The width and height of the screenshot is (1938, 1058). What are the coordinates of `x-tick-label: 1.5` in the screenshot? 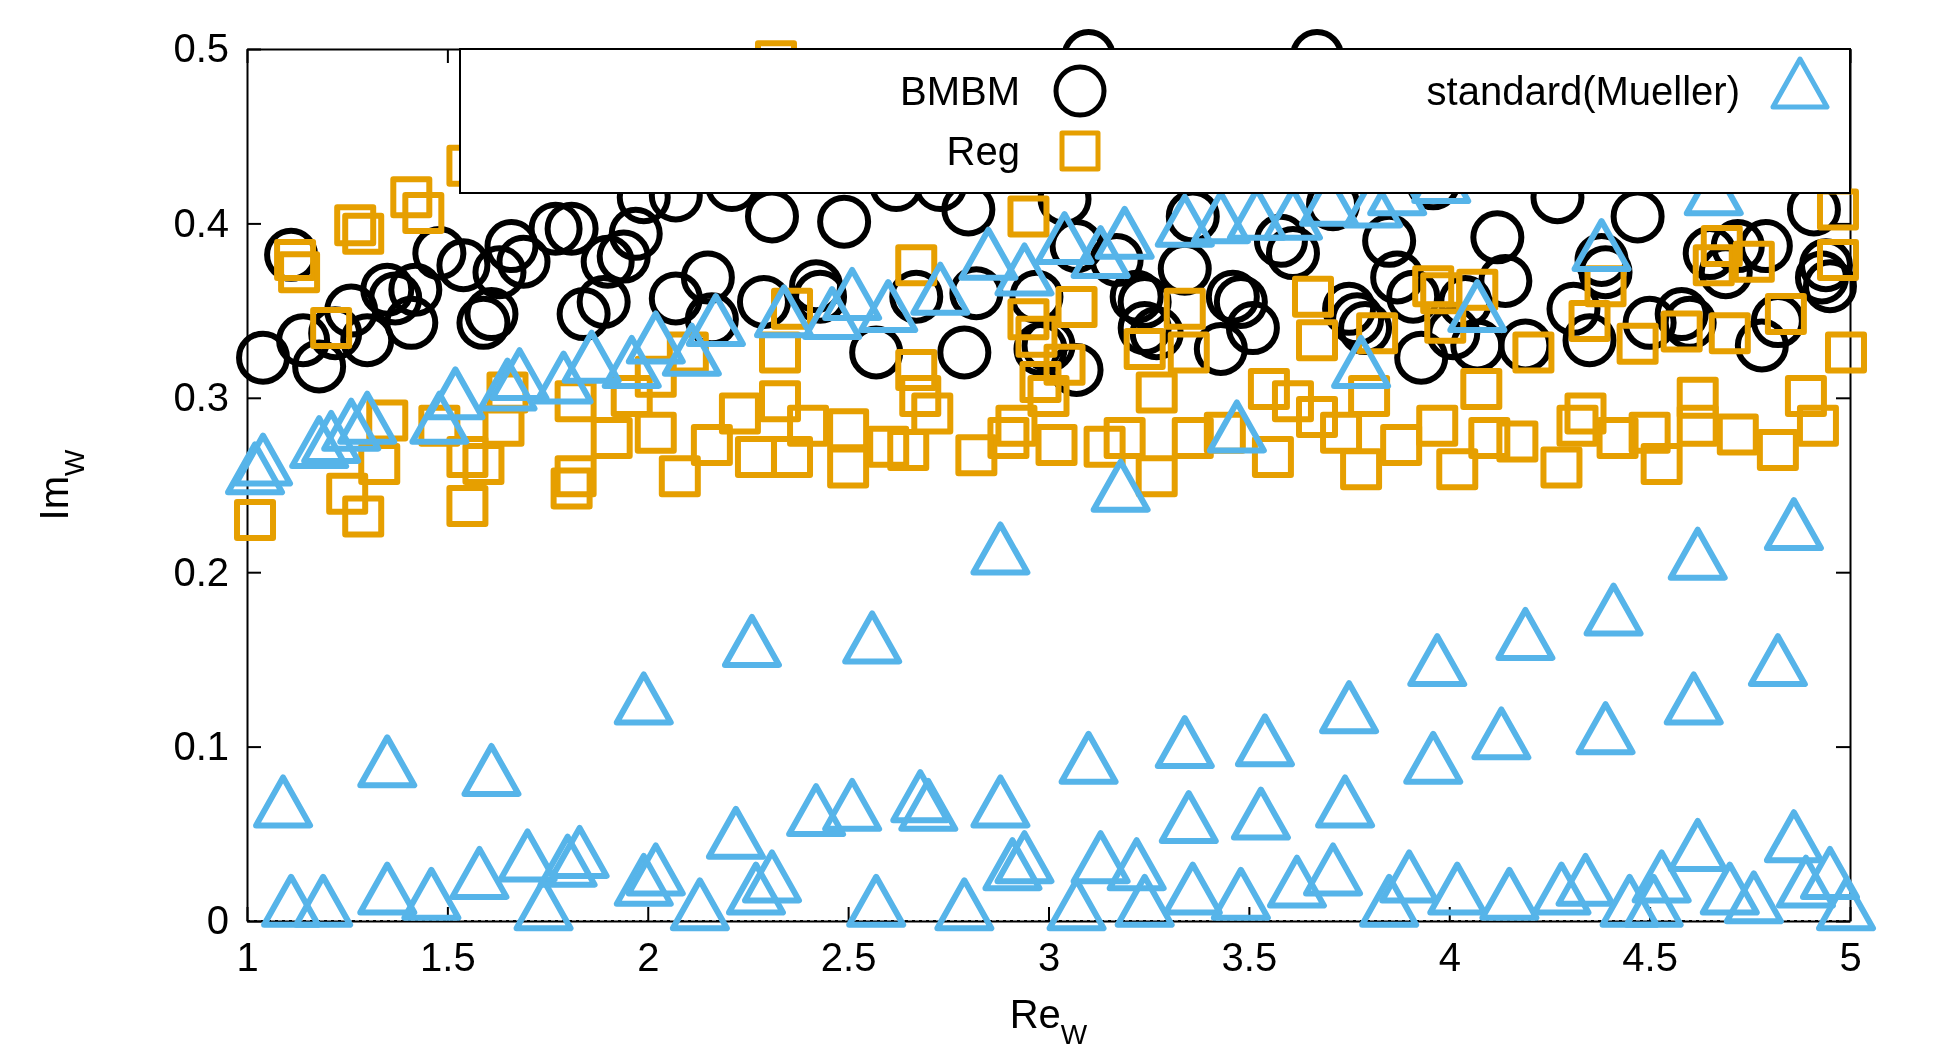 It's located at (448, 957).